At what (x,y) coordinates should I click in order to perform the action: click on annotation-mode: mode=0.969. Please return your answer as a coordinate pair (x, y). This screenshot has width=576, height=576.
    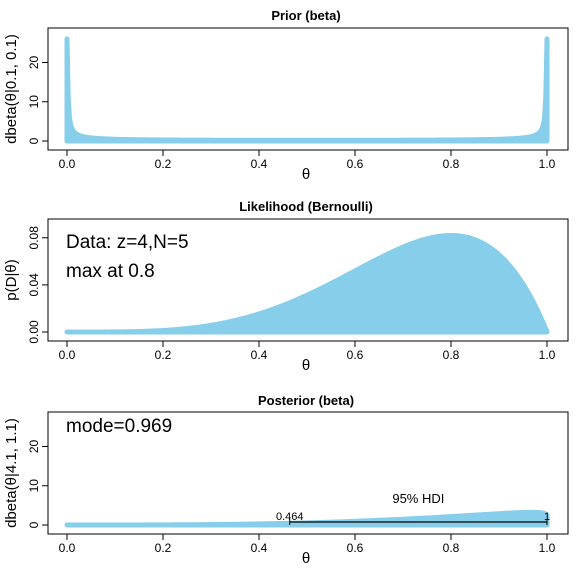
    Looking at the image, I should click on (119, 426).